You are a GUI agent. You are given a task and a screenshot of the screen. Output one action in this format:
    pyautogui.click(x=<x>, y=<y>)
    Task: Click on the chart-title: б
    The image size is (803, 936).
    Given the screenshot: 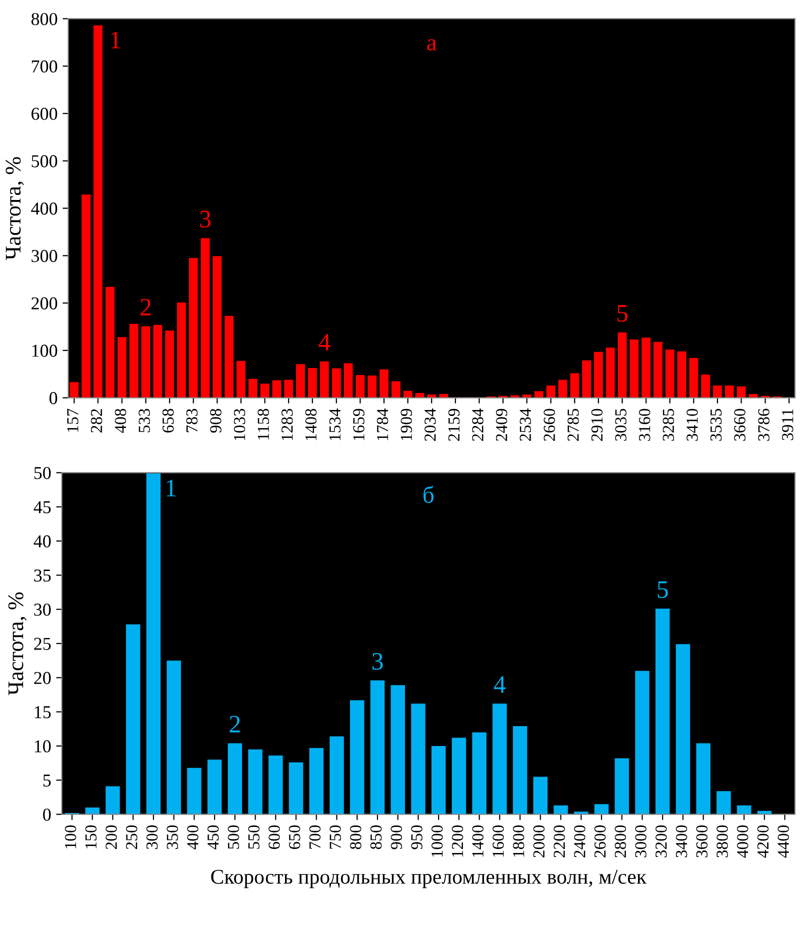 What is the action you would take?
    pyautogui.click(x=429, y=494)
    